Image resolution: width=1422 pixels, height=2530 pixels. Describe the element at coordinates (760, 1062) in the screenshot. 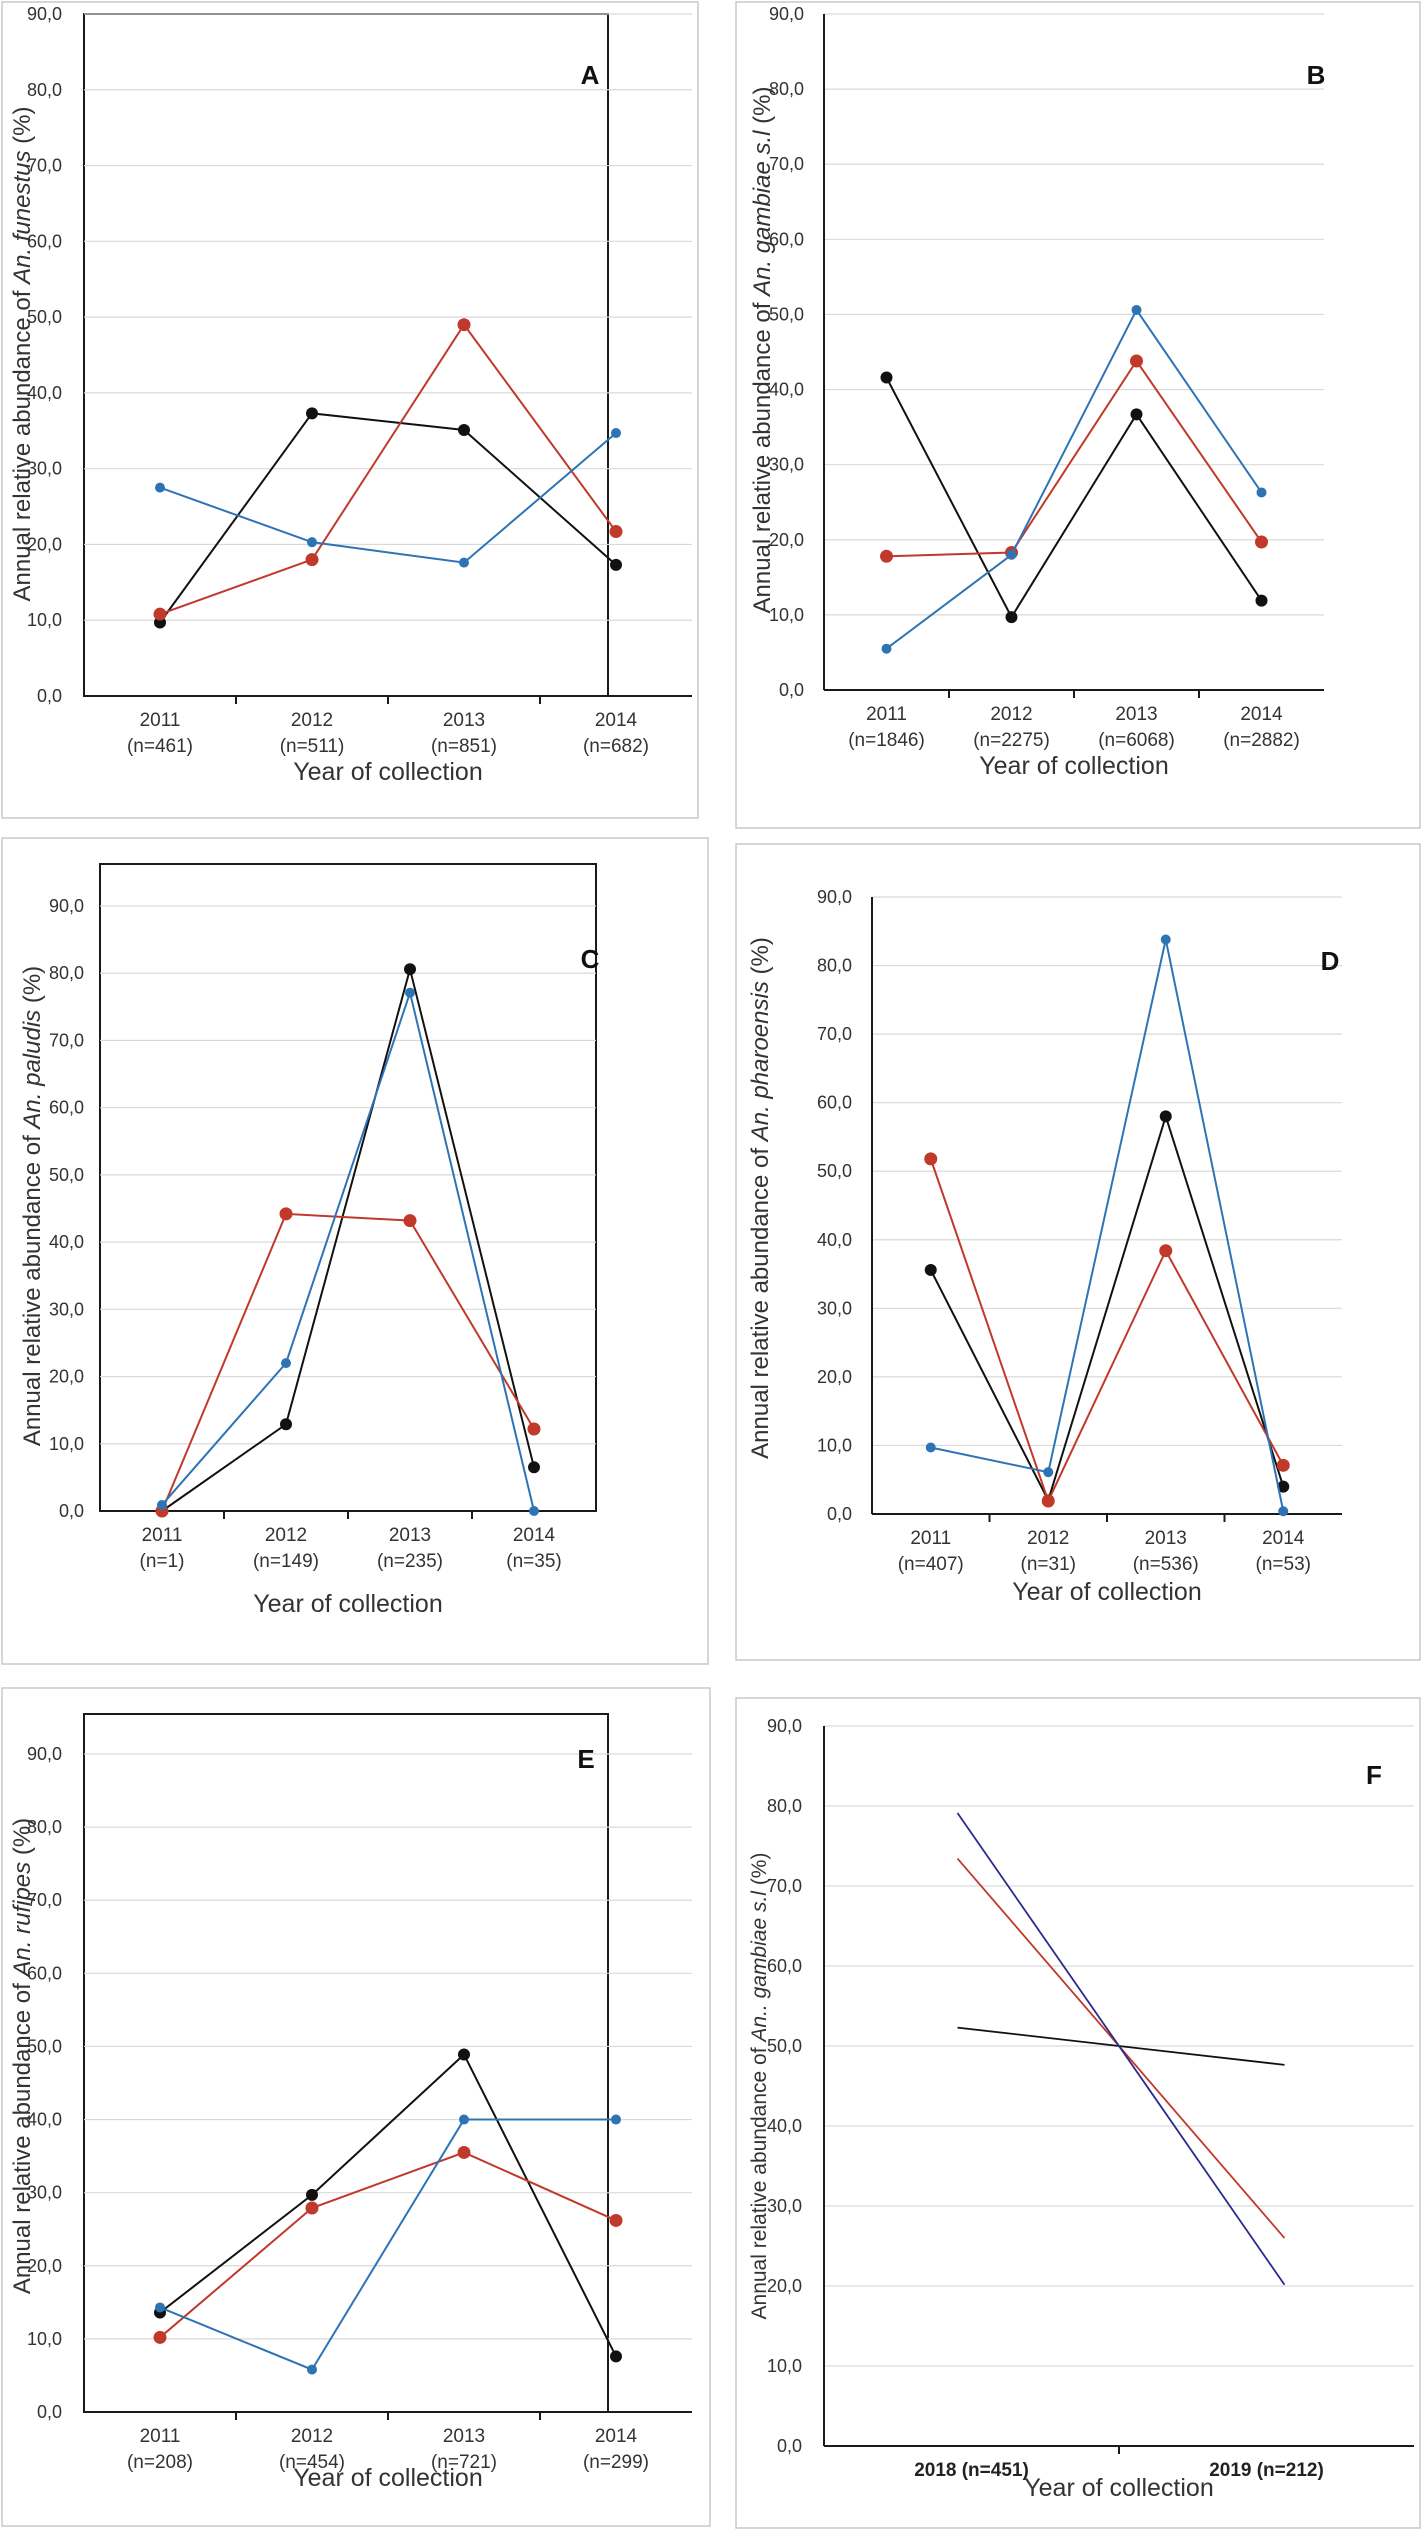

I see `y-axis-title-species: An. pharoensis` at that location.